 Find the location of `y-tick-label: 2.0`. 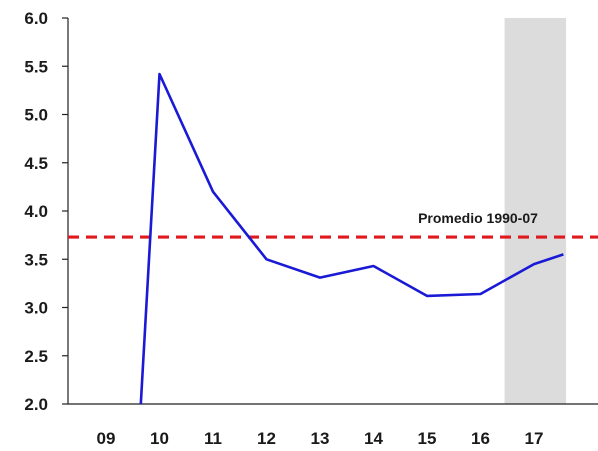

y-tick-label: 2.0 is located at coordinates (36, 404).